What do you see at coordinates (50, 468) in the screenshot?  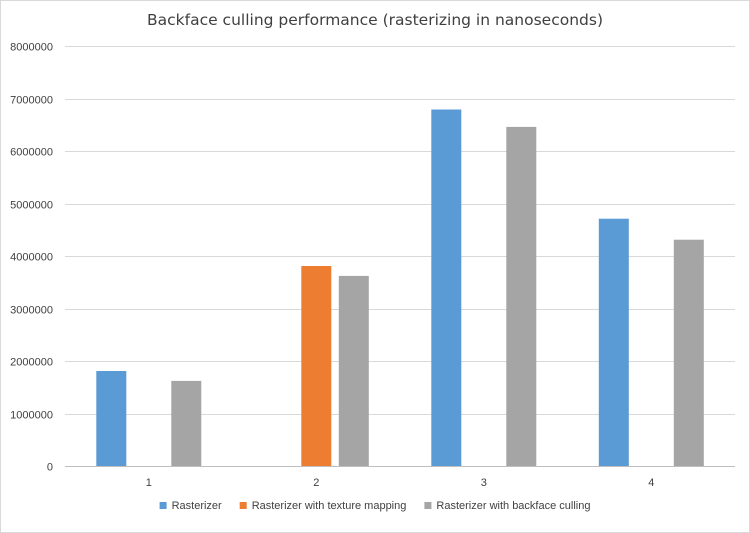 I see `y-tick-label: 0` at bounding box center [50, 468].